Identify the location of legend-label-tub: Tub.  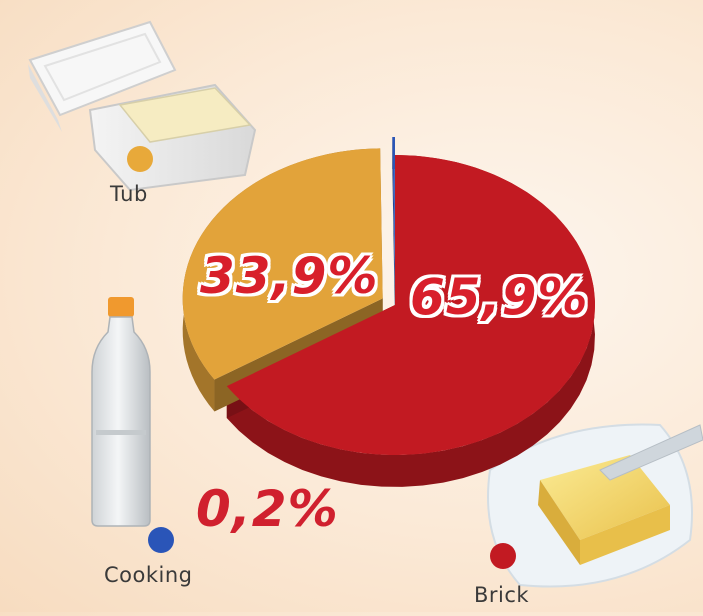
(129, 194).